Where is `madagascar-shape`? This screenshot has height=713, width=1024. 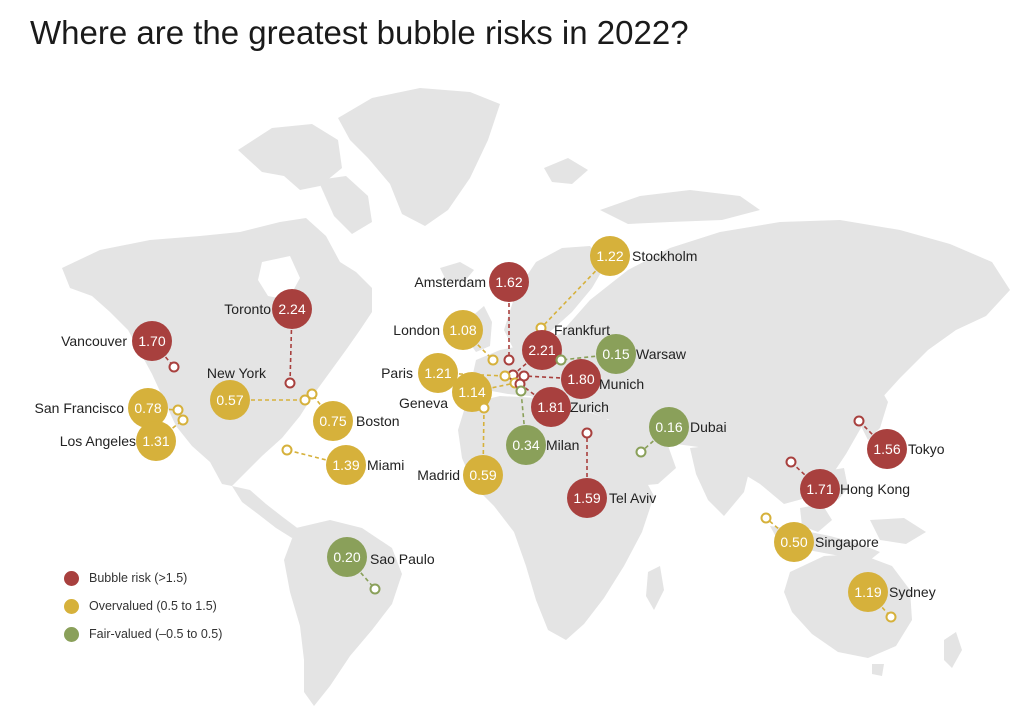 madagascar-shape is located at coordinates (655, 588).